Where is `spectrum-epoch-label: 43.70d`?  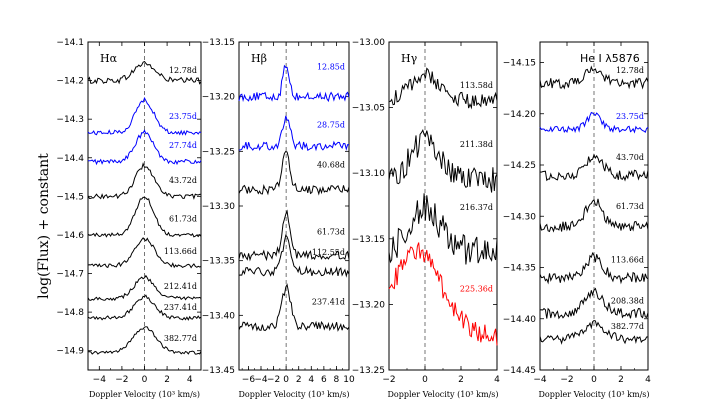 spectrum-epoch-label: 43.70d is located at coordinates (630, 157).